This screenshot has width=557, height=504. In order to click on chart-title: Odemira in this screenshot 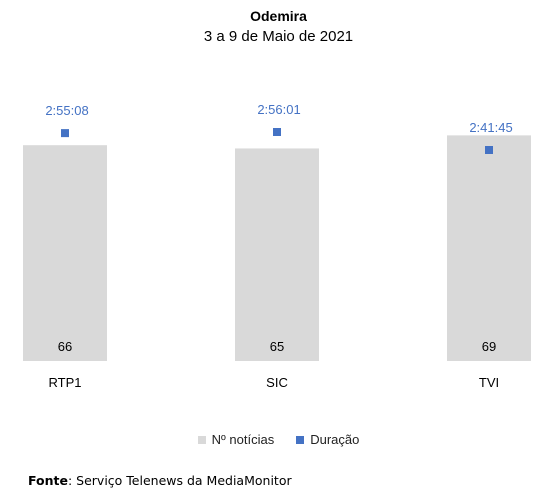, I will do `click(278, 16)`.